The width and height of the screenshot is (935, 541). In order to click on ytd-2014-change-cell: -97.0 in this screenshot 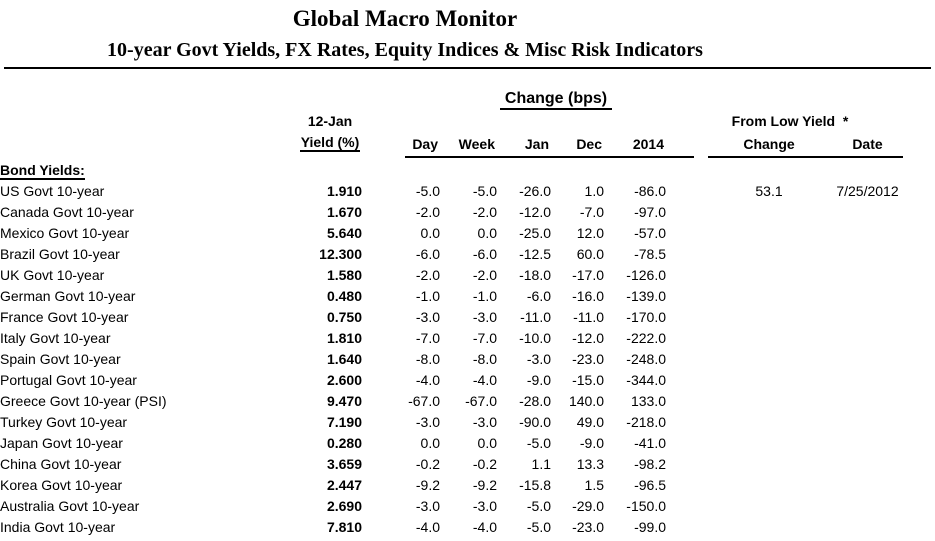, I will do `click(650, 212)`.